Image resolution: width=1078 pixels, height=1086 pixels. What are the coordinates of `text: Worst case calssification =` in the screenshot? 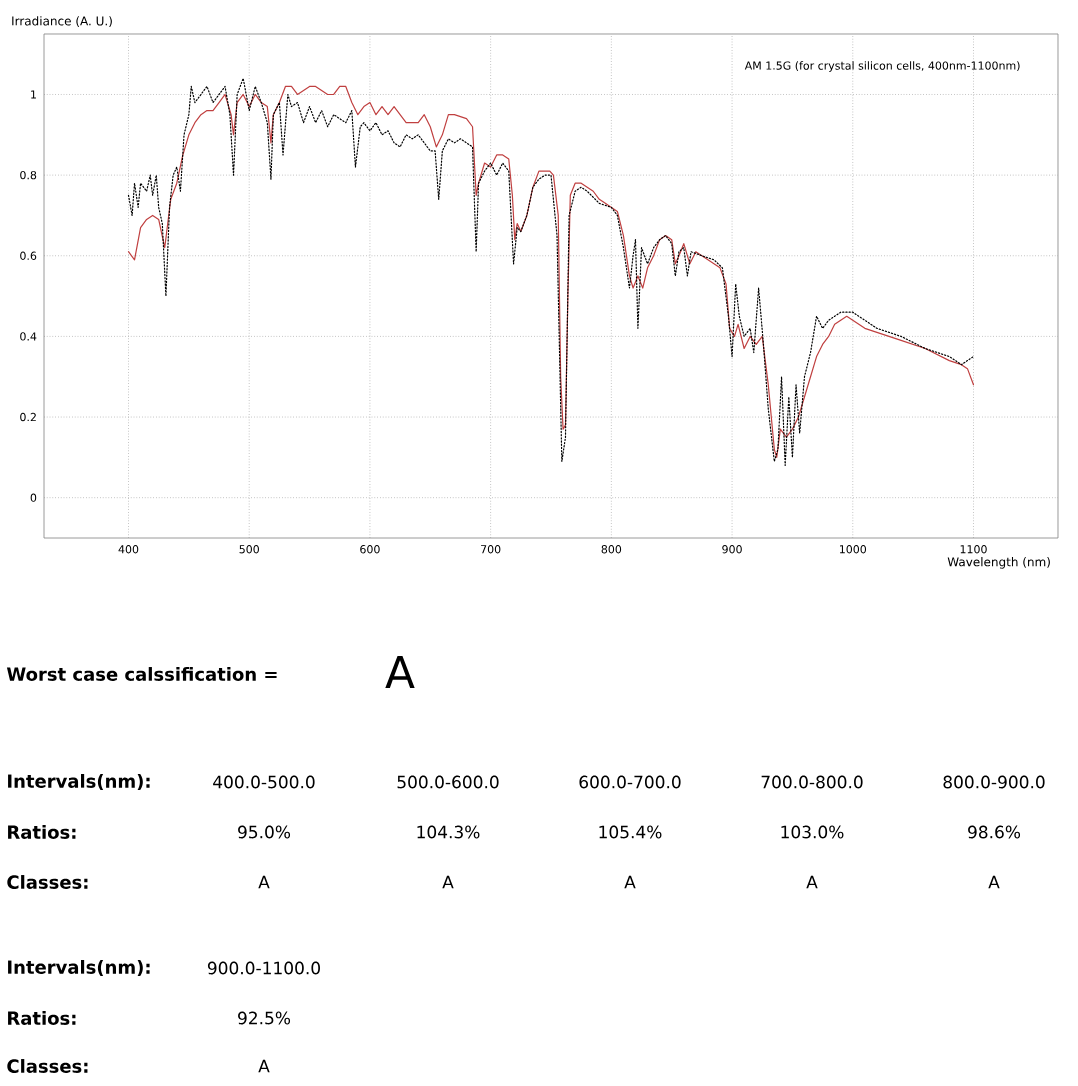 It's located at (141, 674).